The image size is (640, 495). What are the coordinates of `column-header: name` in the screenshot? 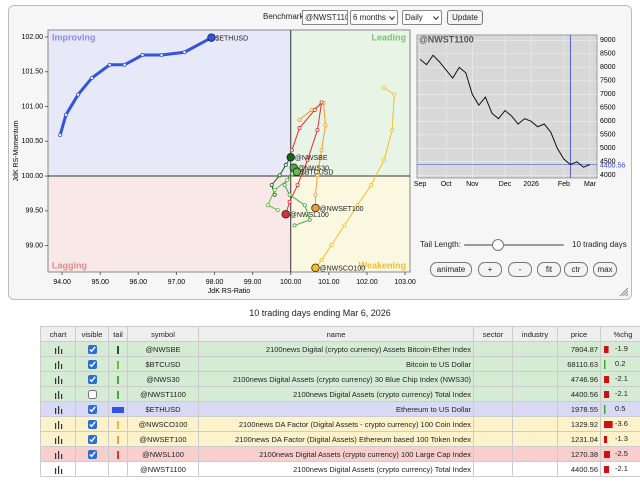 It's located at (336, 334).